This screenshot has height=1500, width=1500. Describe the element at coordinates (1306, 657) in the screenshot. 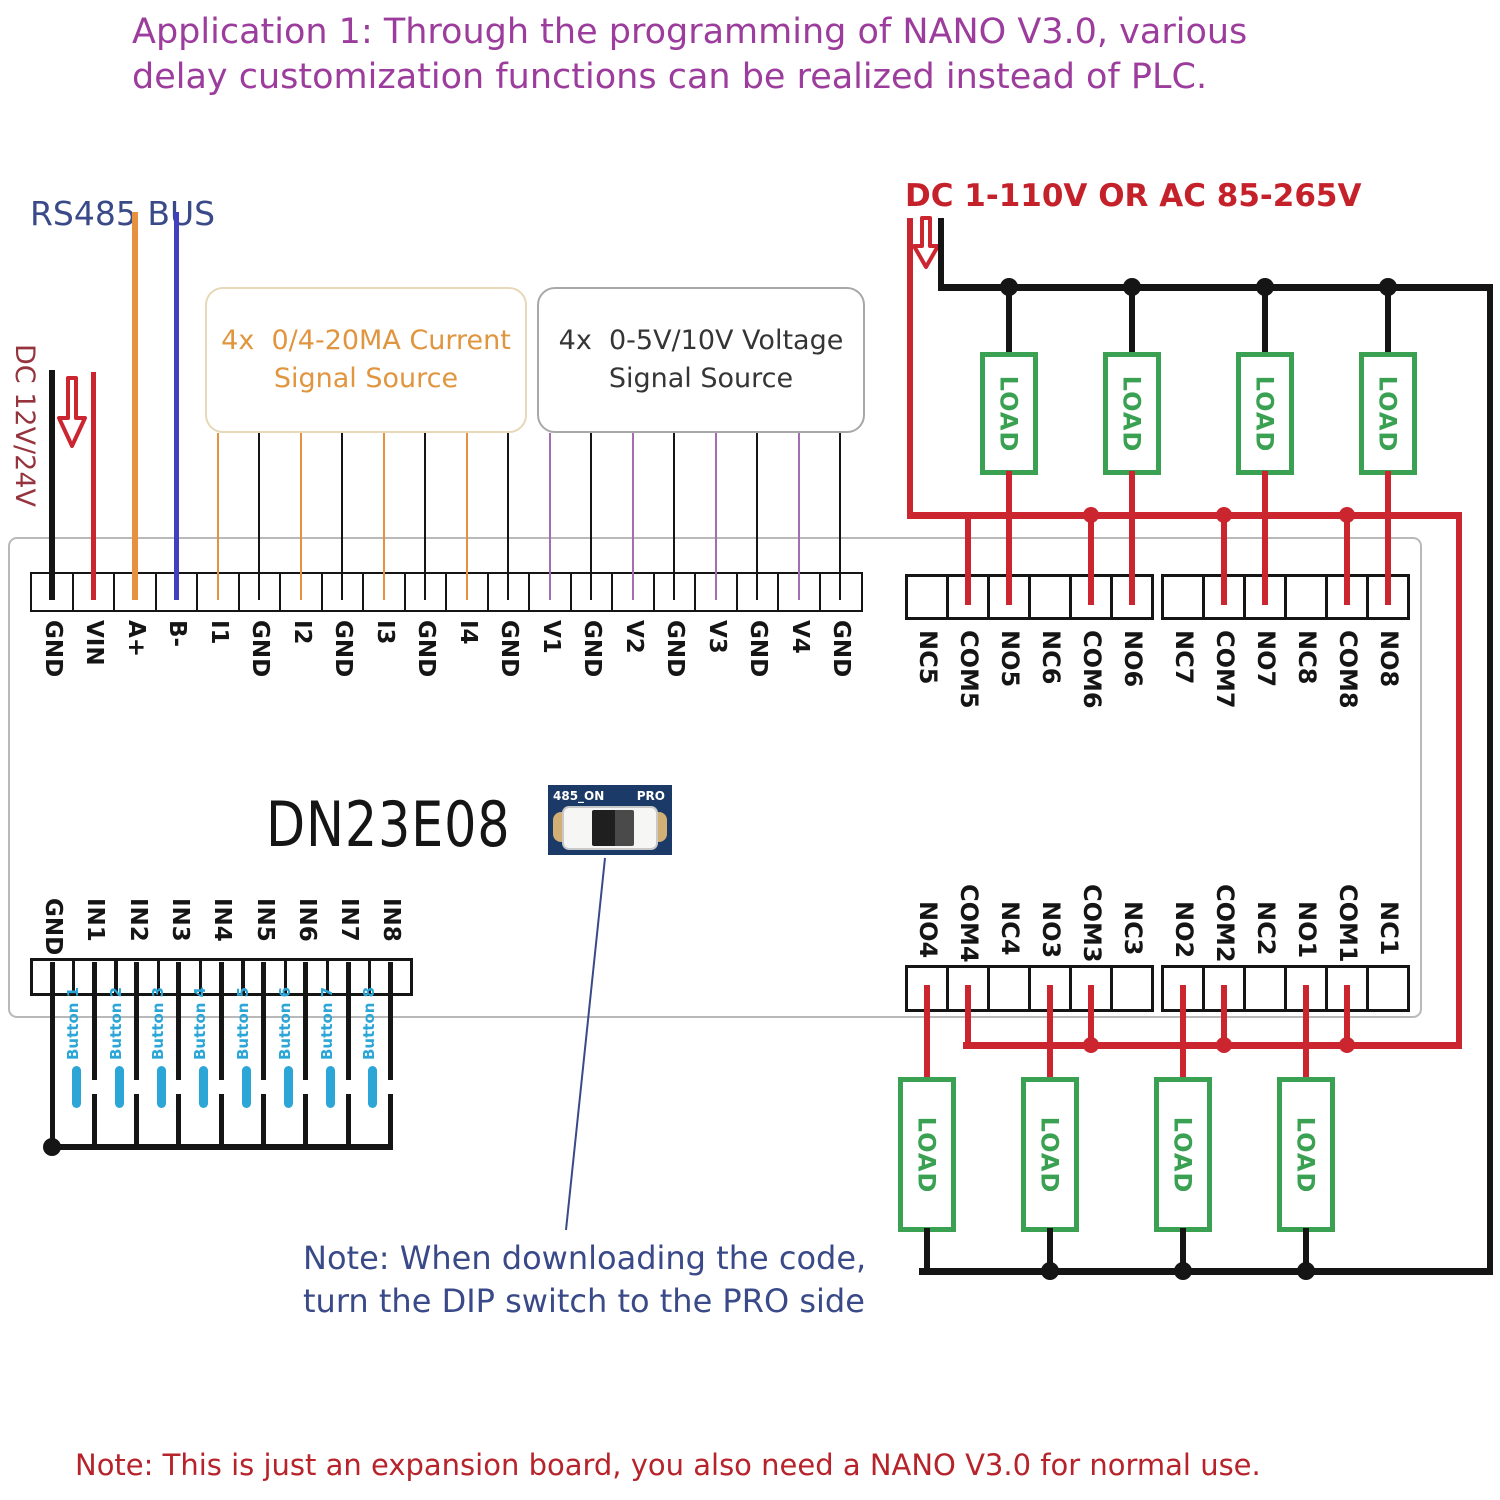

I see `terminal-label-nc8: NC8` at that location.